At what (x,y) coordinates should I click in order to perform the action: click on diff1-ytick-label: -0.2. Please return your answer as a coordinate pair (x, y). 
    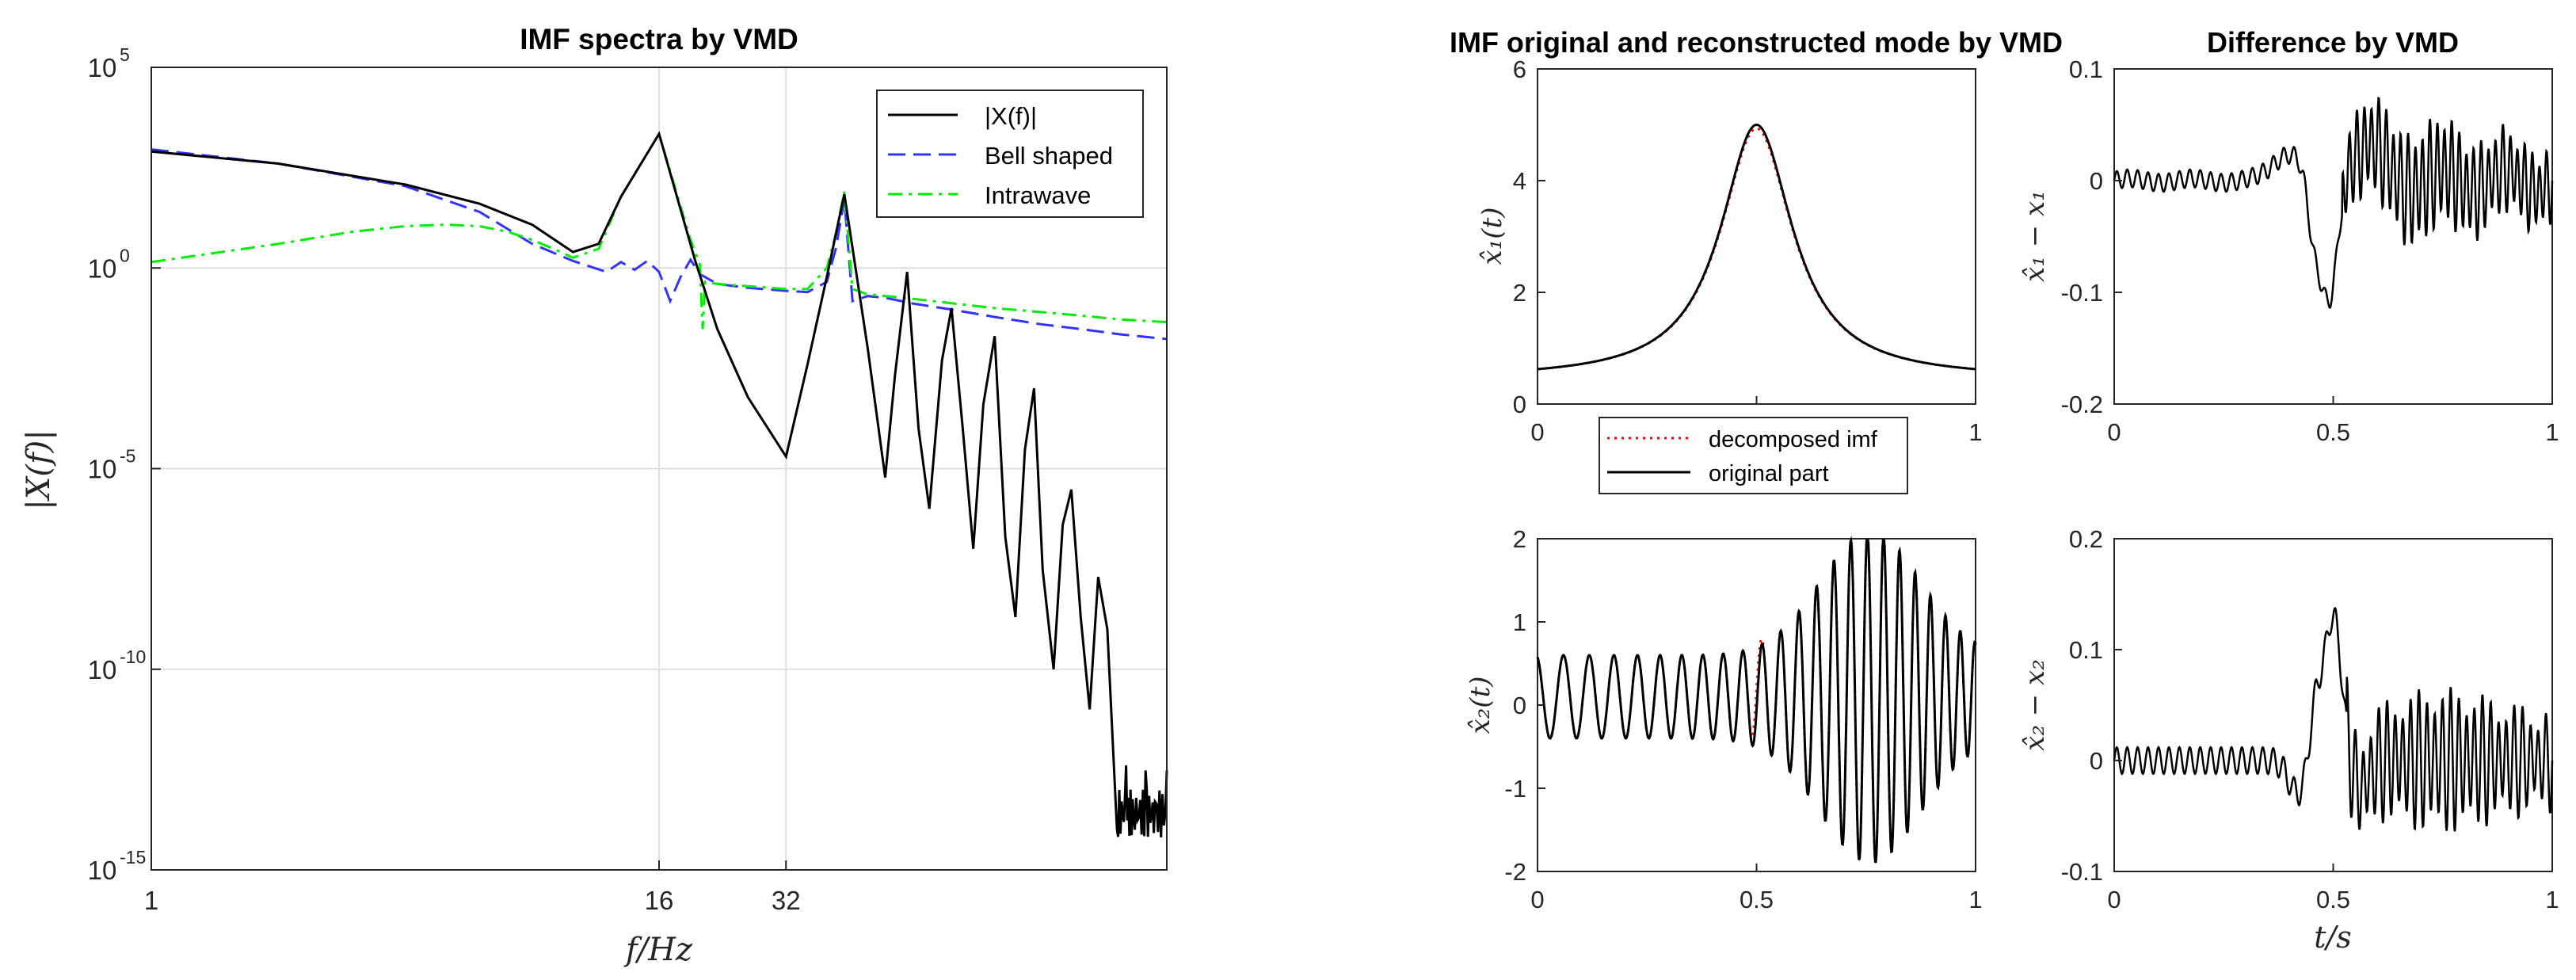
    Looking at the image, I should click on (2082, 404).